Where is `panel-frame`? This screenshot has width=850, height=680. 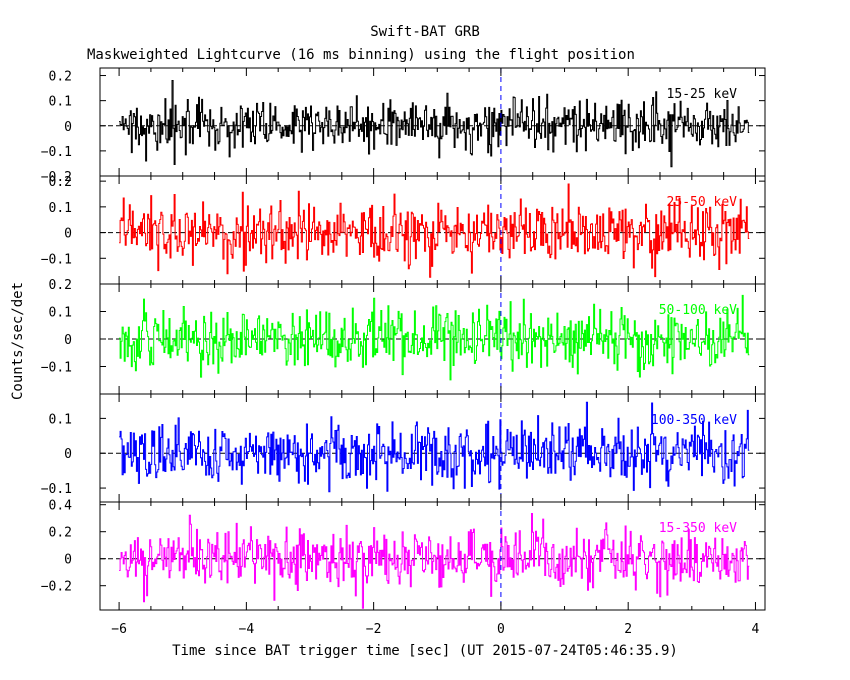 panel-frame is located at coordinates (432, 556).